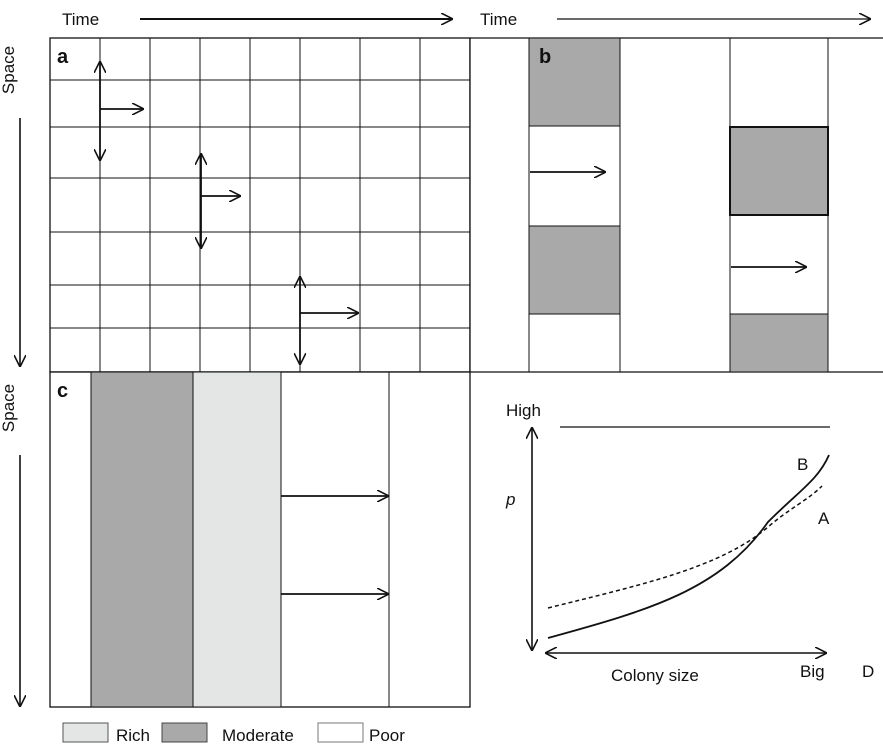  What do you see at coordinates (574, 270) in the screenshot?
I see `patch-moderate-b2` at bounding box center [574, 270].